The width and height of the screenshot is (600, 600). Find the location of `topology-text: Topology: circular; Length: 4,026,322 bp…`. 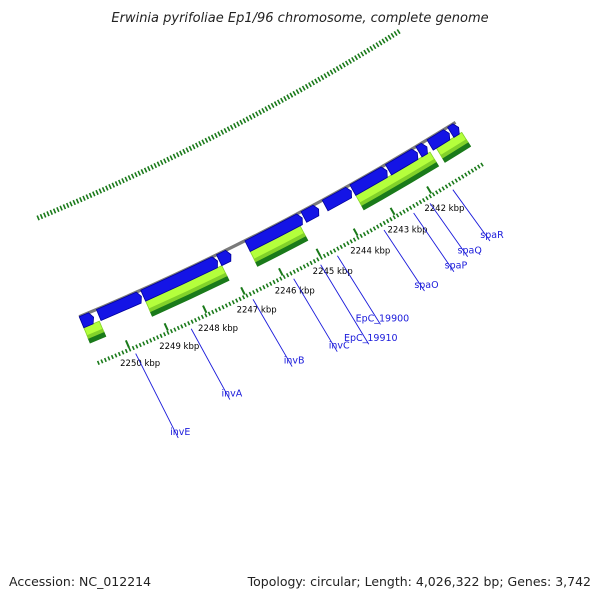

topology-text: Topology: circular; Length: 4,026,322 bp… is located at coordinates (419, 581).